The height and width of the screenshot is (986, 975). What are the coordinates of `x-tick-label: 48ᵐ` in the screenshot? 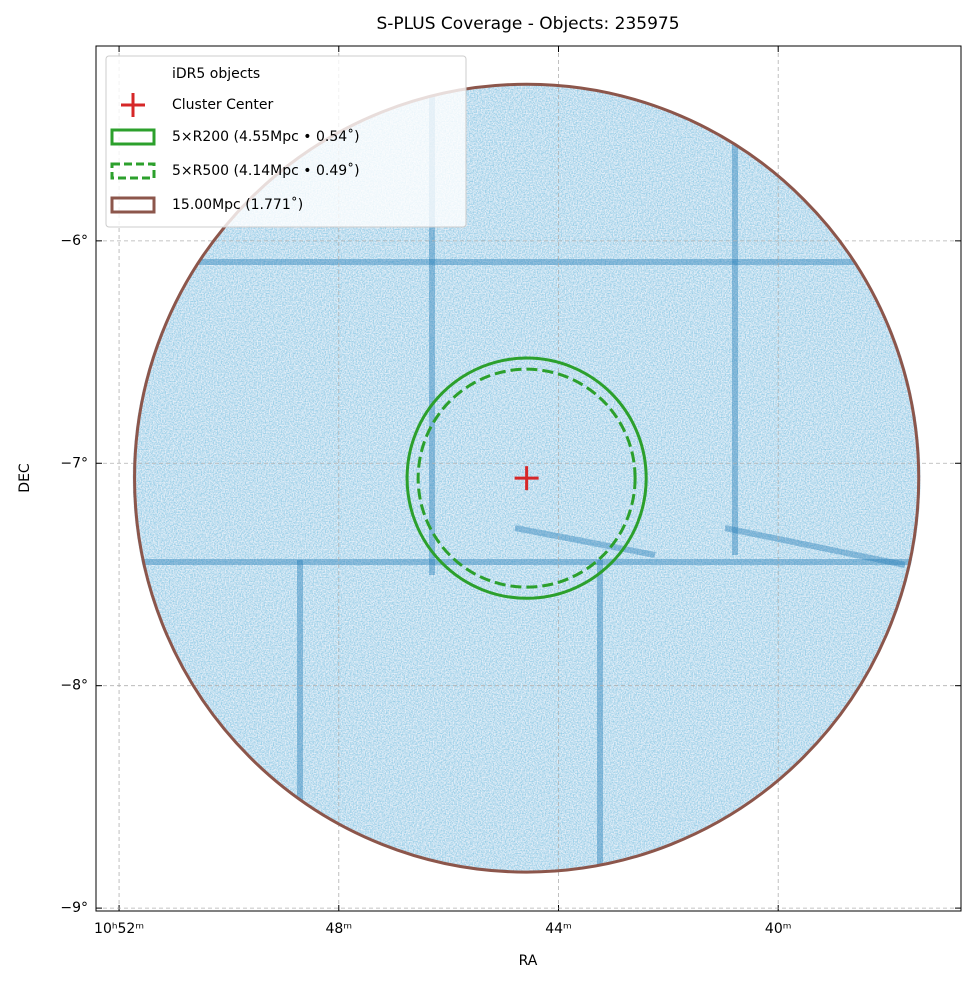 It's located at (339, 929).